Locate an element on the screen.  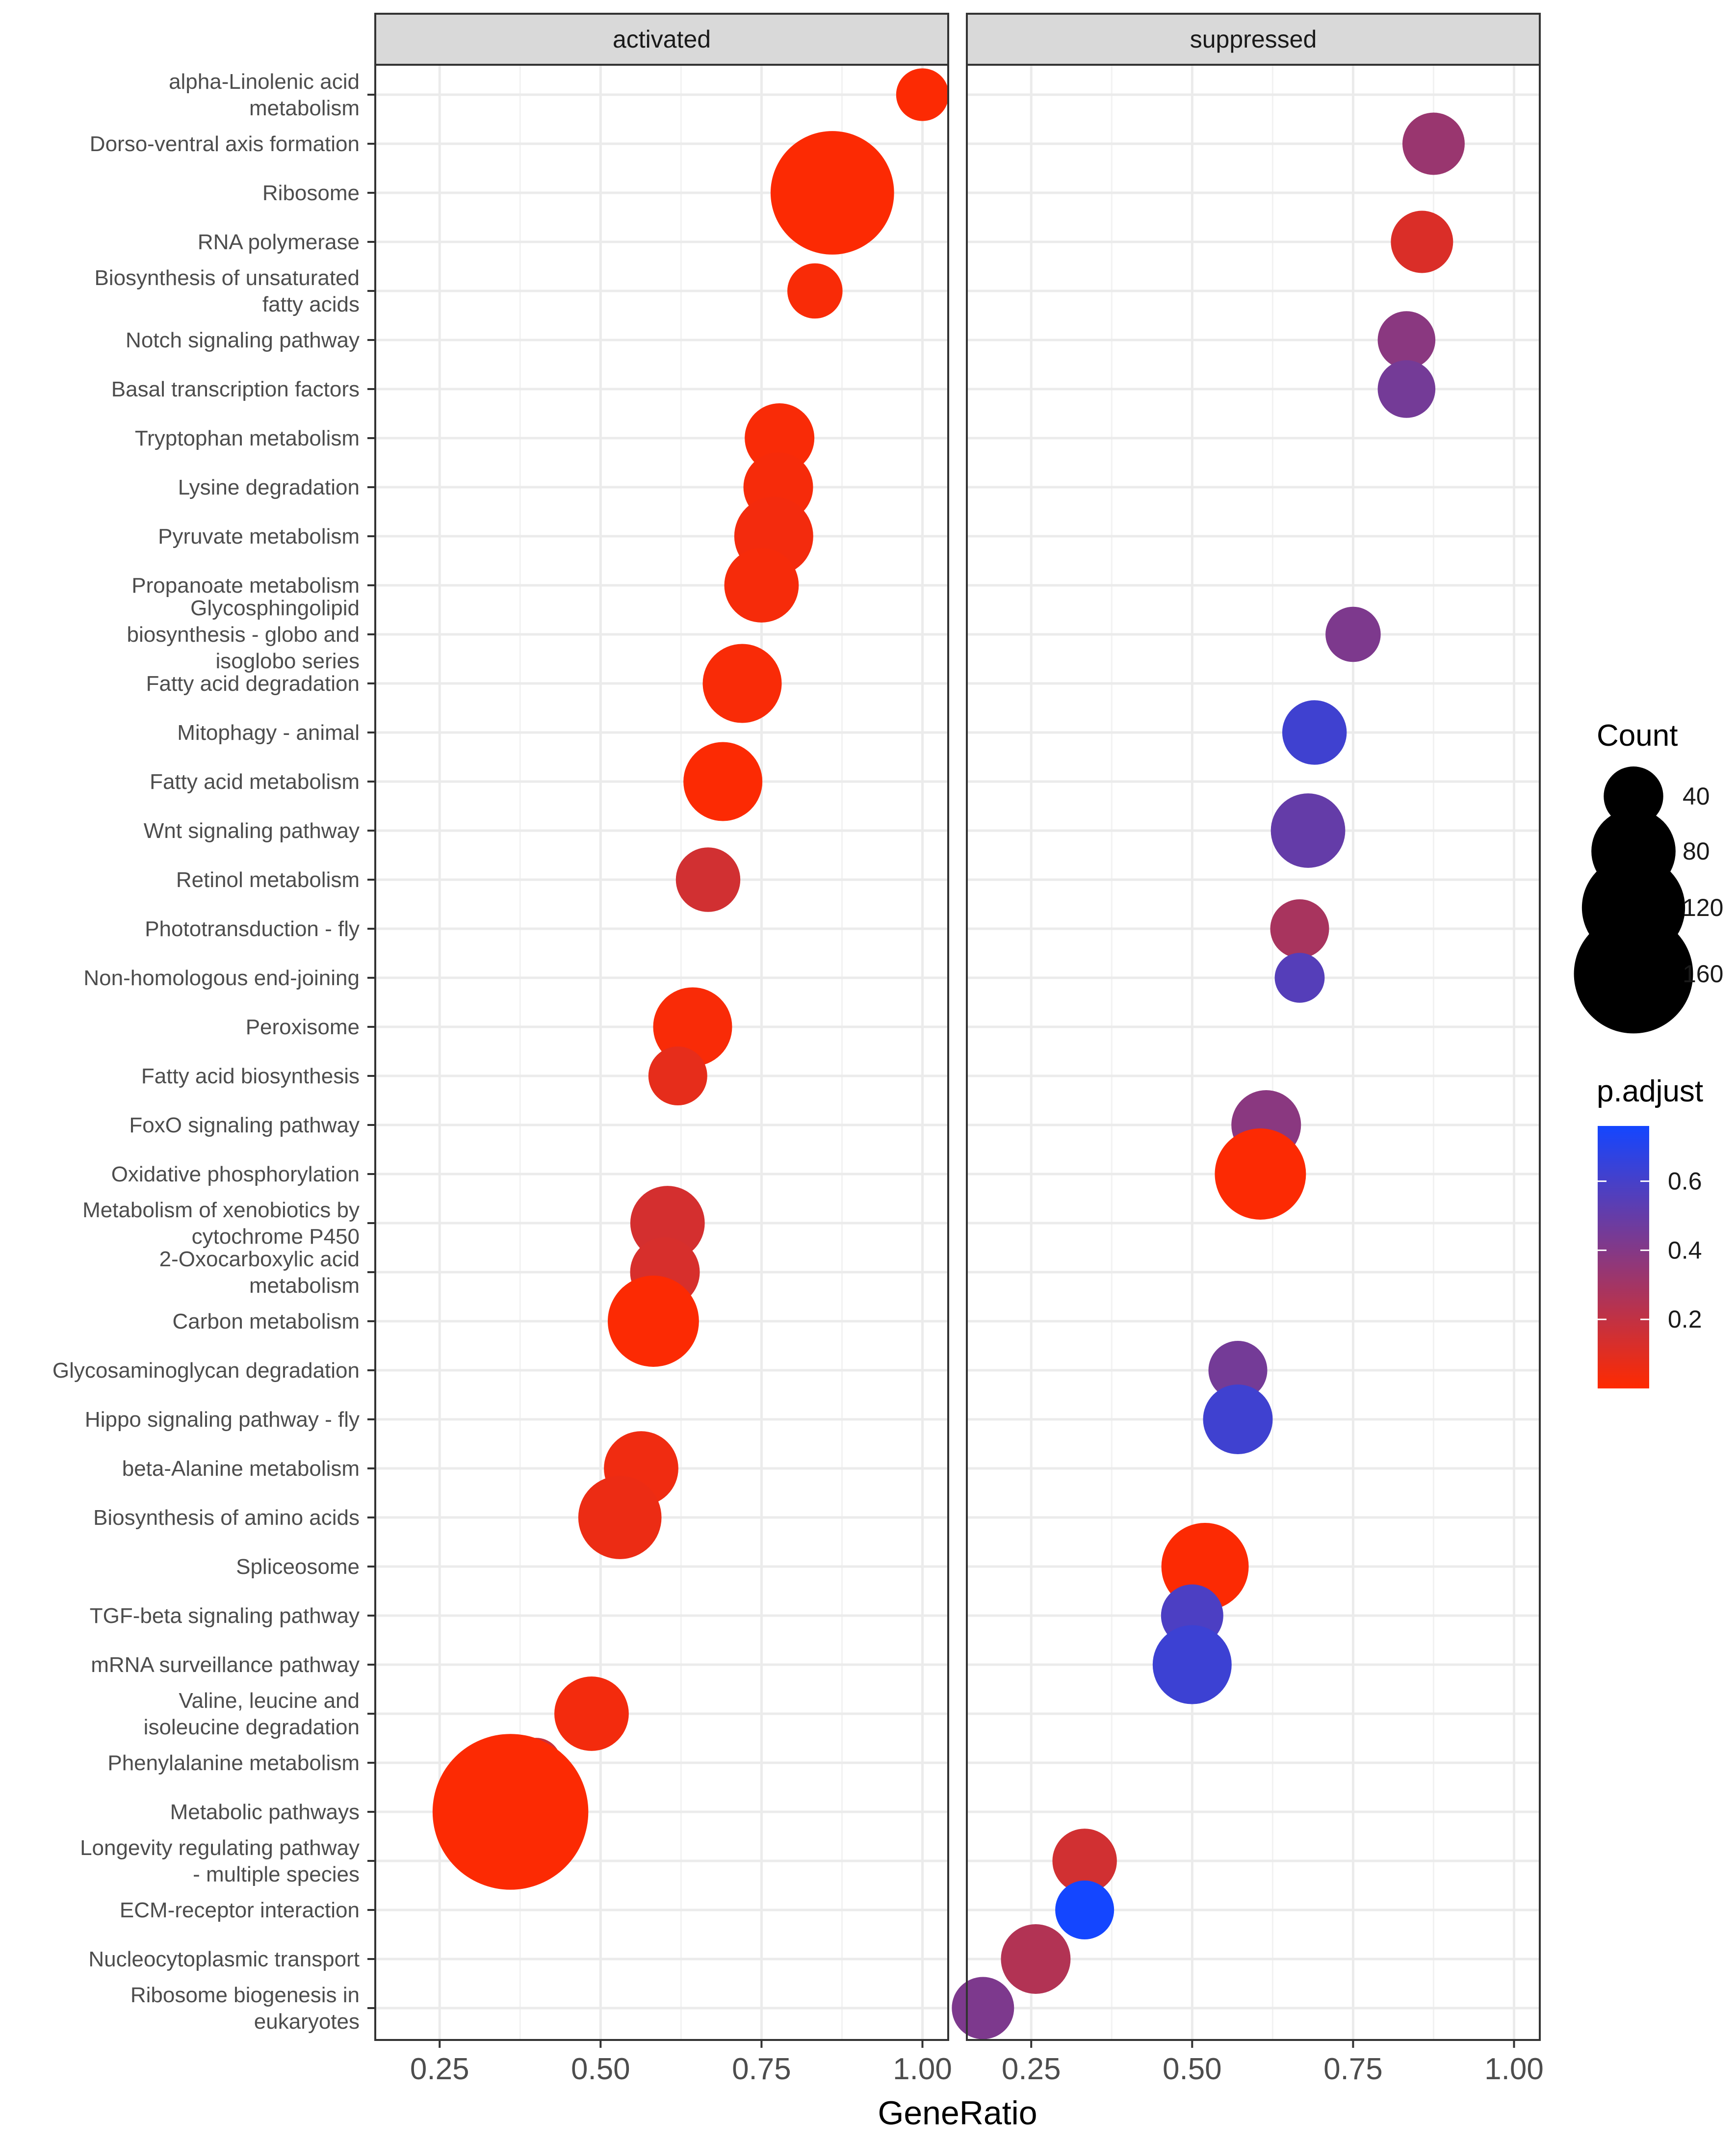
y-label: Phenylalanine metabolism is located at coordinates (233, 1763).